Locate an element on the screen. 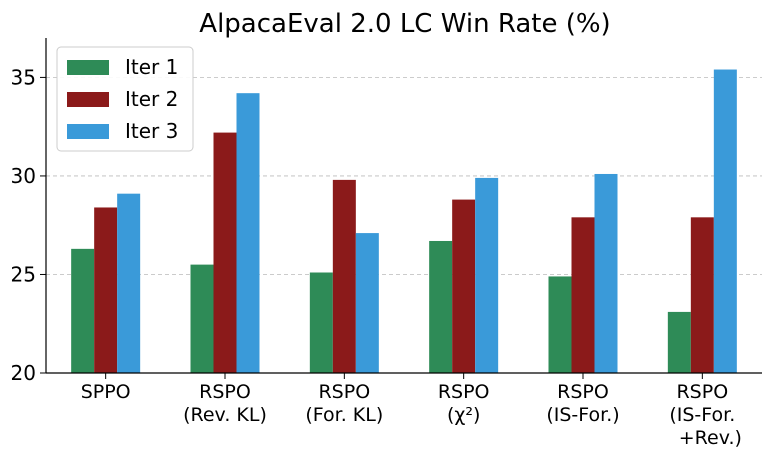 This screenshot has height=464, width=773. y-tick-label: 30 is located at coordinates (23, 176).